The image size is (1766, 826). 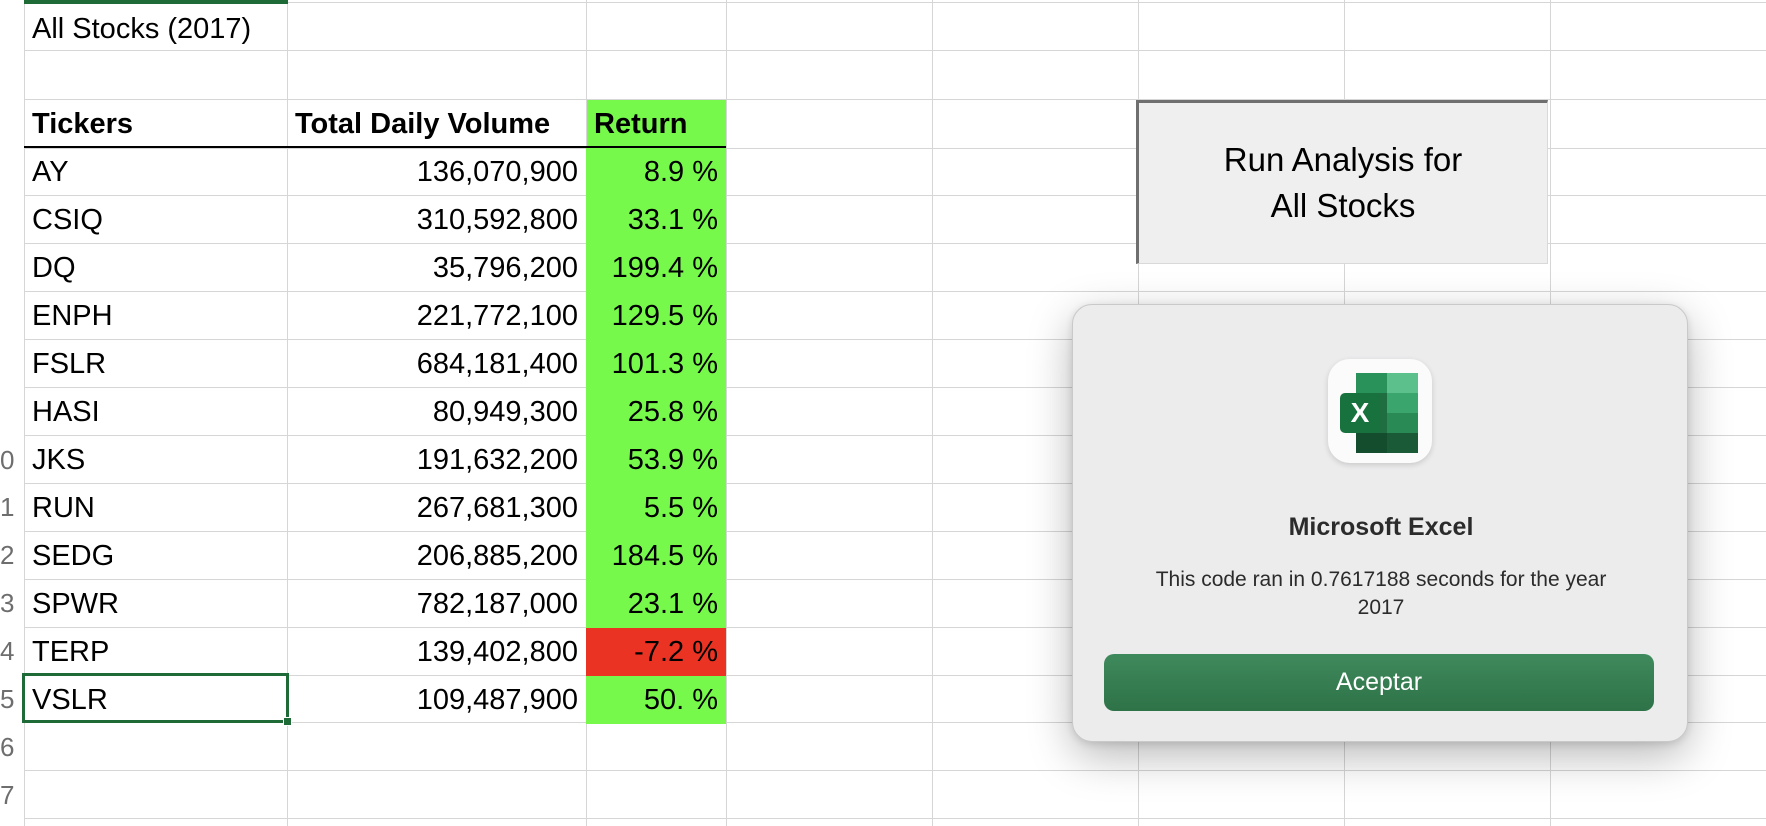 I want to click on return-cell-positive: 25.8 %, so click(x=656, y=412).